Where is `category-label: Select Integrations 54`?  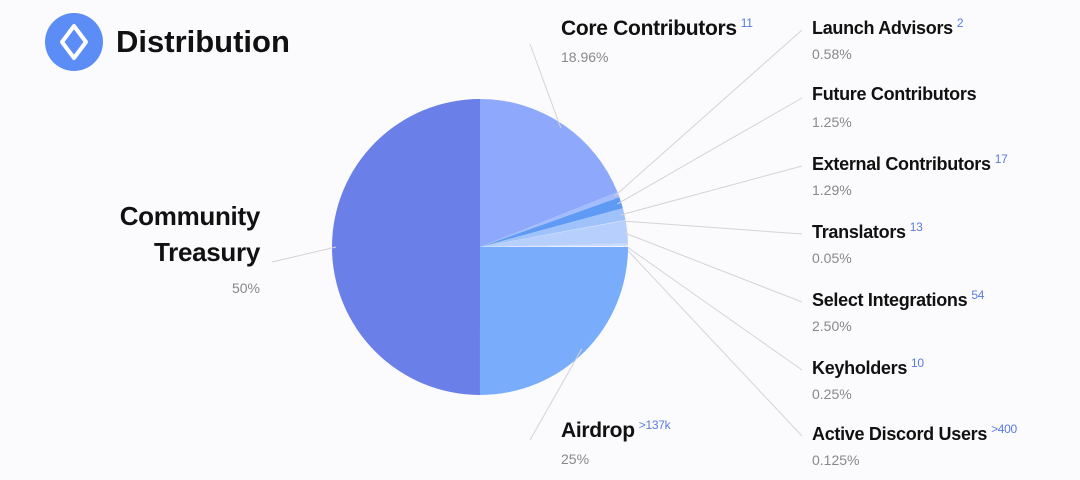 category-label: Select Integrations 54 is located at coordinates (898, 299).